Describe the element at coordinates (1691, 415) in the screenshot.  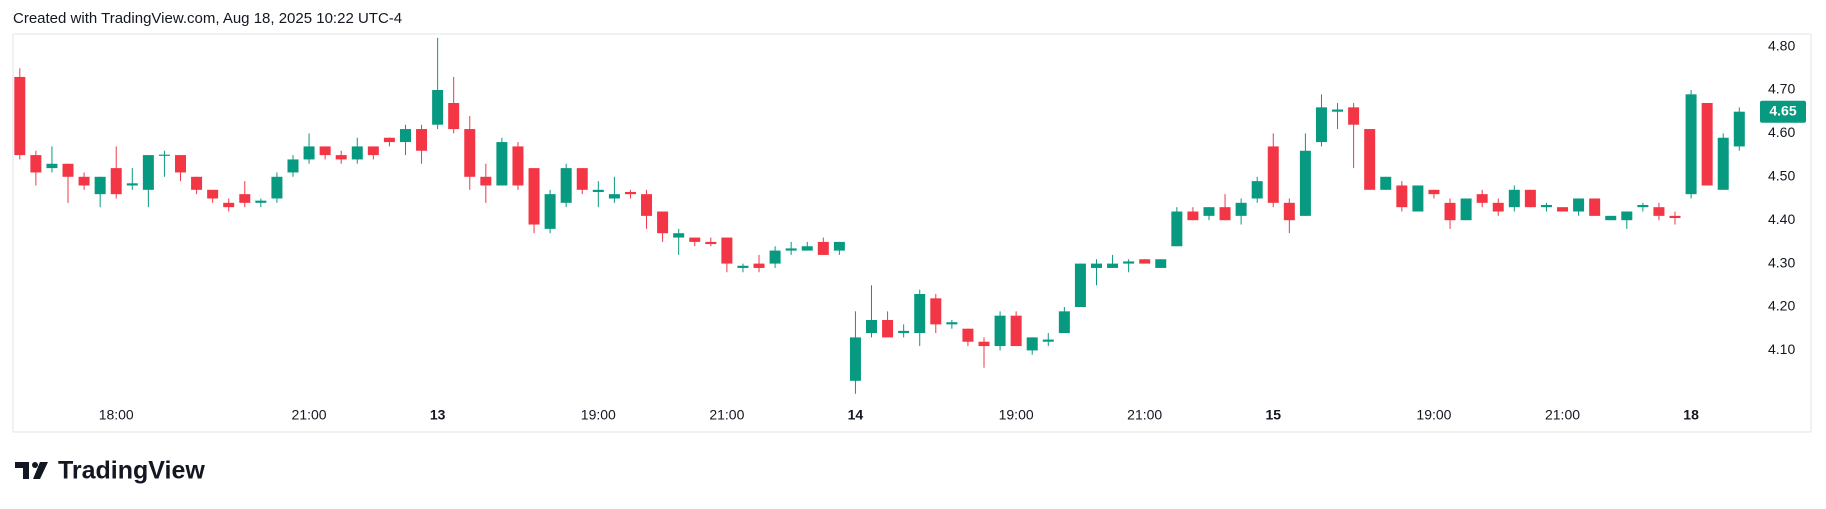
I see `x-tick-label: 18` at that location.